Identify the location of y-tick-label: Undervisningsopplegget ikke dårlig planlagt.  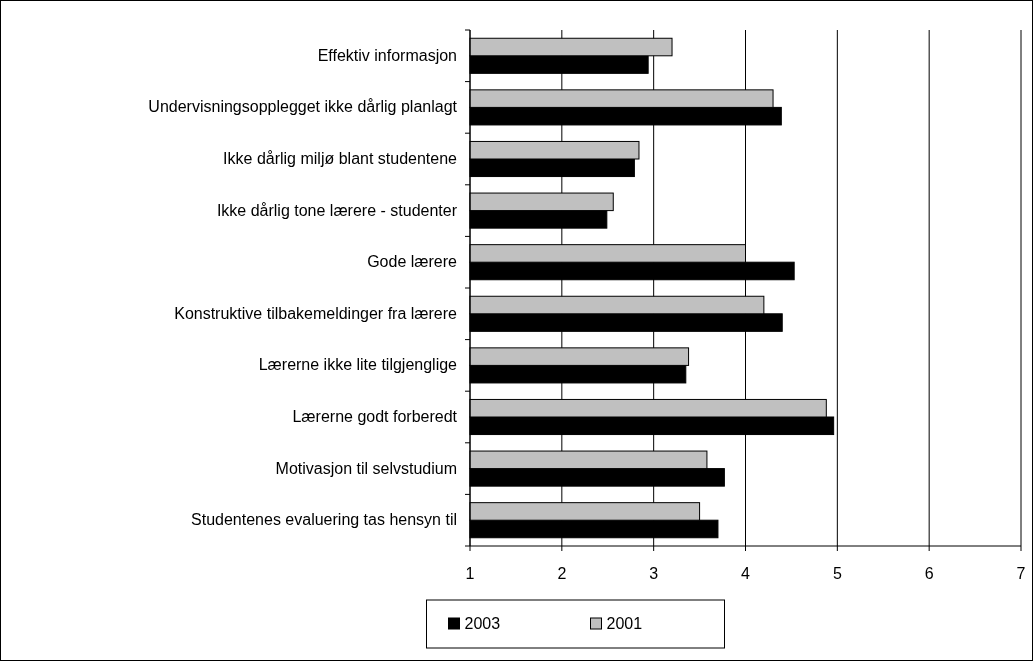
(303, 107).